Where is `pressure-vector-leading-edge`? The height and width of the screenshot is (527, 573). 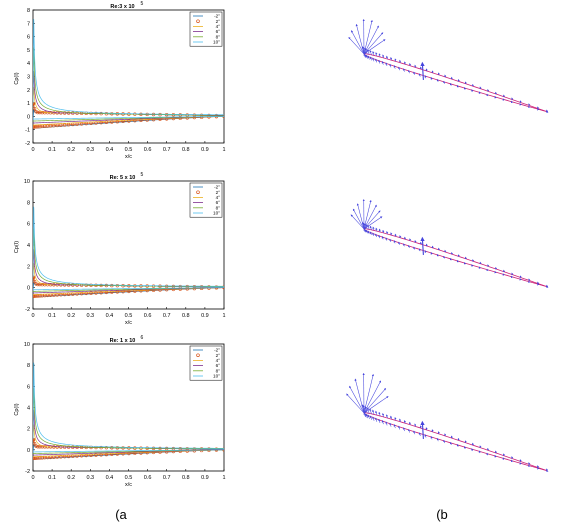 pressure-vector-leading-edge is located at coordinates (368, 394).